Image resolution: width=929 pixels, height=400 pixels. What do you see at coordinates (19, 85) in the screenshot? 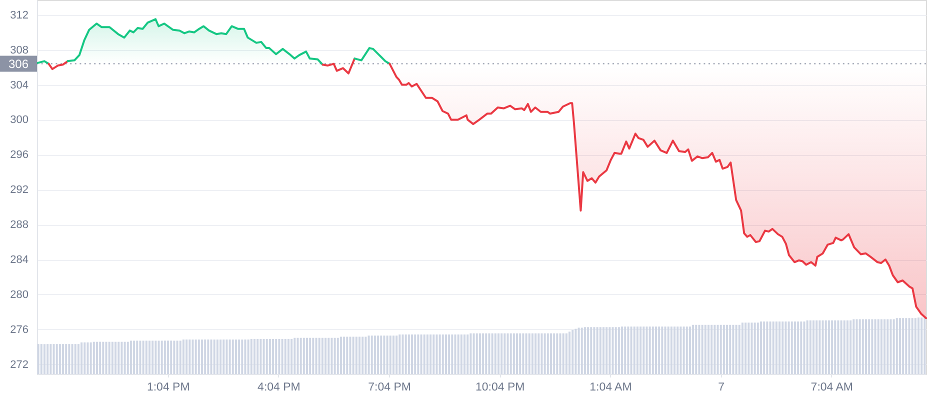
I see `y-tick-label: 304` at bounding box center [19, 85].